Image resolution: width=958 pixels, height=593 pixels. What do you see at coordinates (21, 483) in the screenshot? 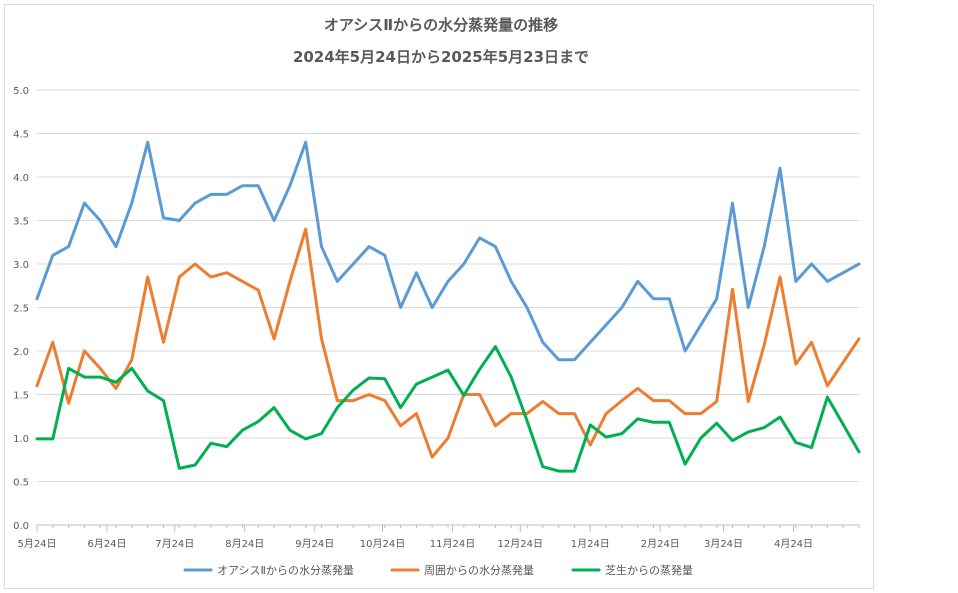
I see `y-tick-label: 0.5` at bounding box center [21, 483].